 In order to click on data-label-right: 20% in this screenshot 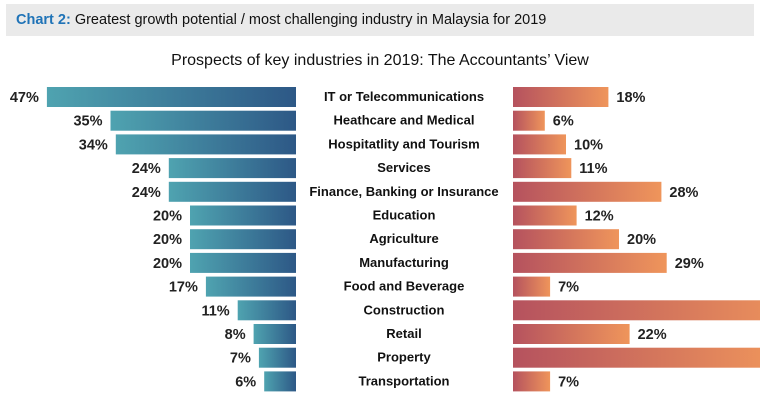, I will do `click(641, 240)`.